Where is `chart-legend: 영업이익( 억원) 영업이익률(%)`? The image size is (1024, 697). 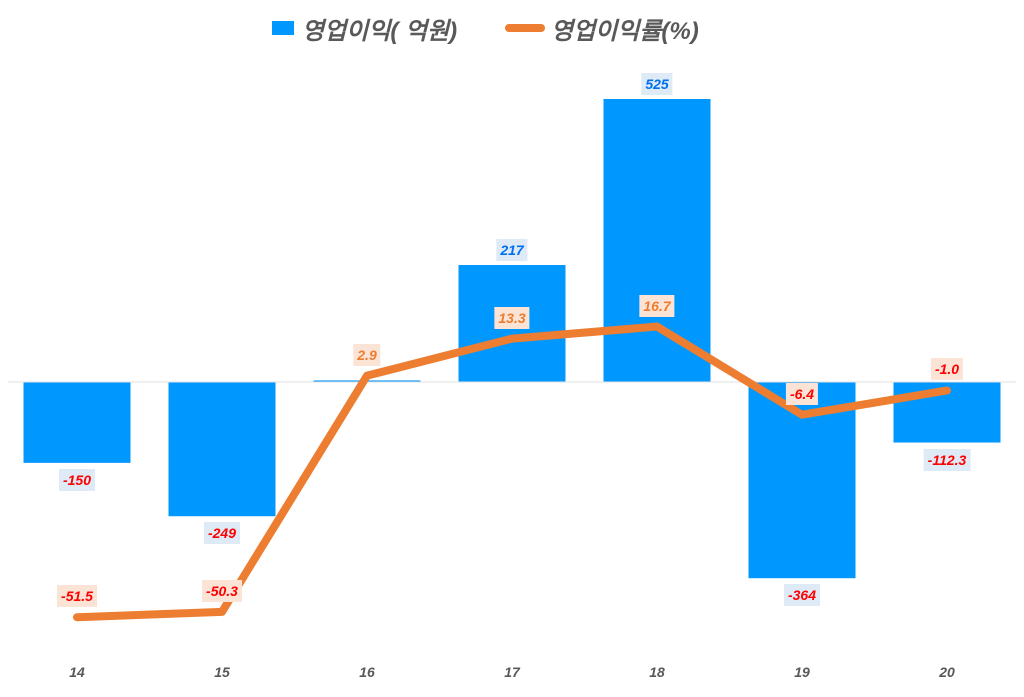
chart-legend: 영업이익( 억원) 영업이익률(%) is located at coordinates (512, 28).